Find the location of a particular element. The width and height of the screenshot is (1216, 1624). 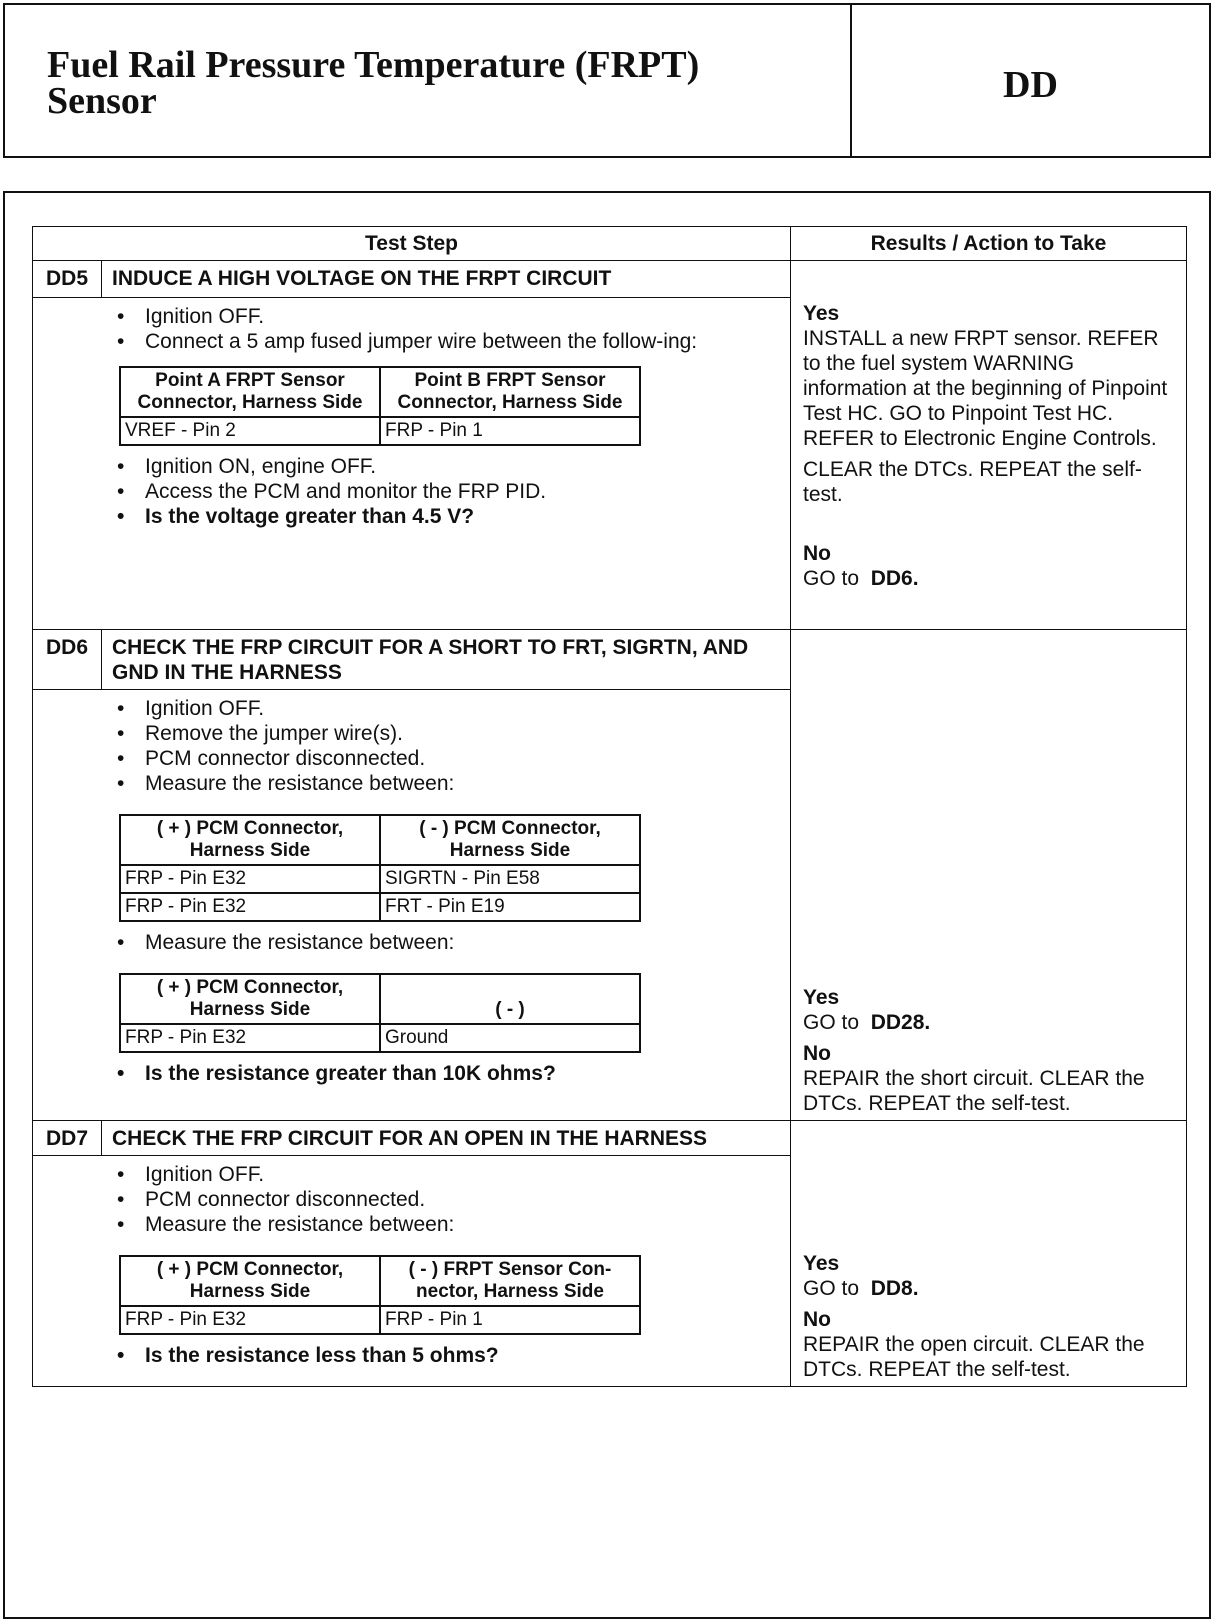

title-line-2: Sensor is located at coordinates (102, 101).